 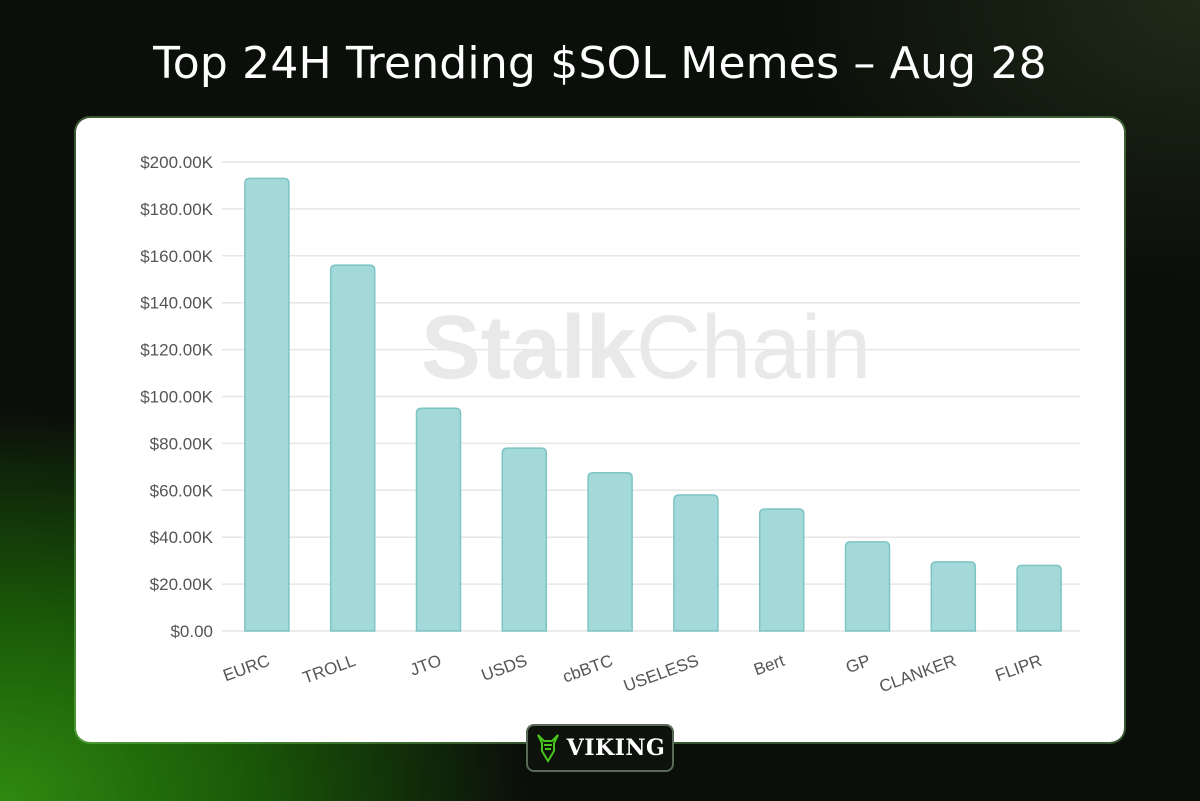 What do you see at coordinates (529, 348) in the screenshot?
I see `watermark-bold: Stalk` at bounding box center [529, 348].